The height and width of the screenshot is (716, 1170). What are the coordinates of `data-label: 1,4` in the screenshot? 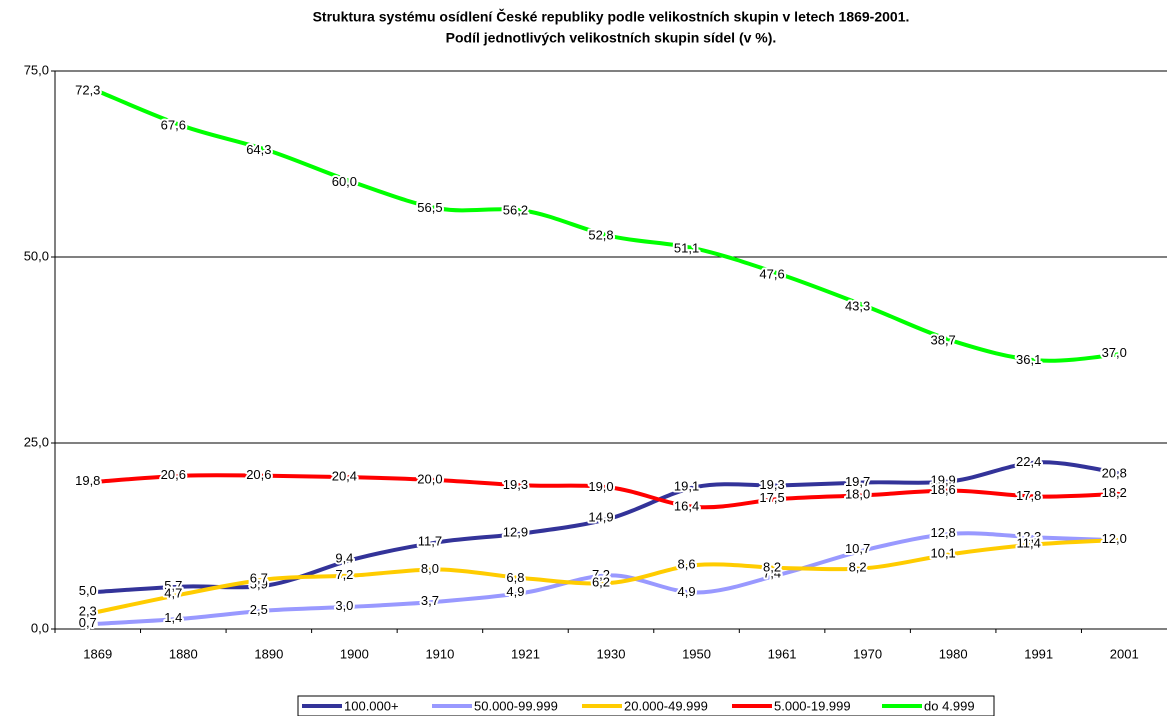 It's located at (173, 617).